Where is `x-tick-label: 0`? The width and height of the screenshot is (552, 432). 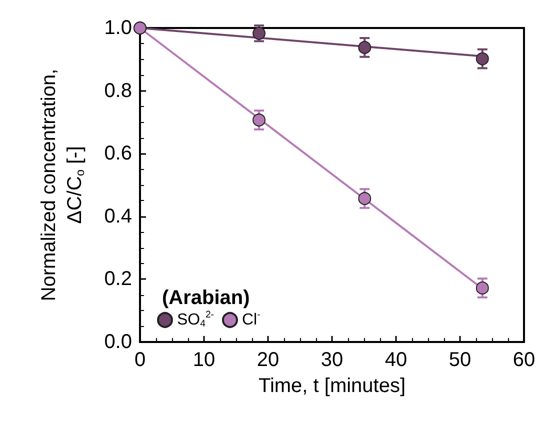 x-tick-label: 0 is located at coordinates (140, 360).